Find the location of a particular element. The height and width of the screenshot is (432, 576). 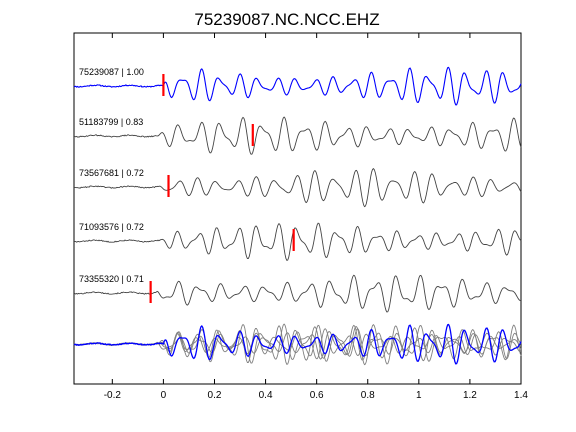

x-tick-label: 1.2 is located at coordinates (470, 395).